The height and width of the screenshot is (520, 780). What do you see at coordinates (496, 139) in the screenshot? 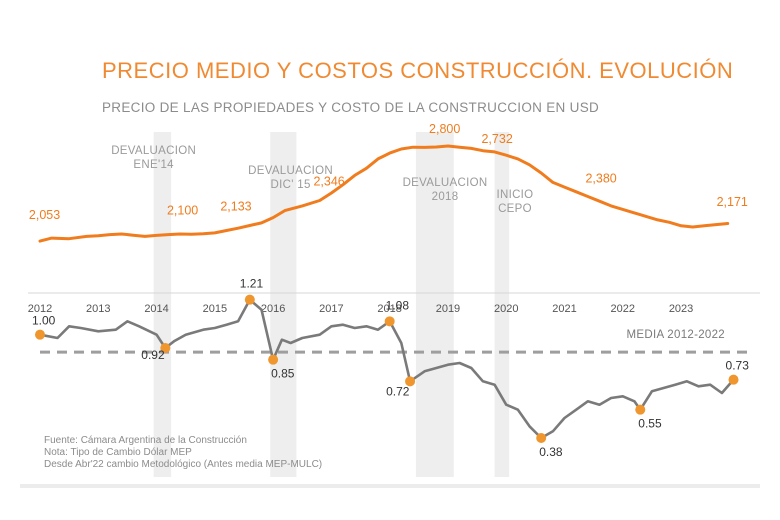
I see `price-data-label: 2,732` at bounding box center [496, 139].